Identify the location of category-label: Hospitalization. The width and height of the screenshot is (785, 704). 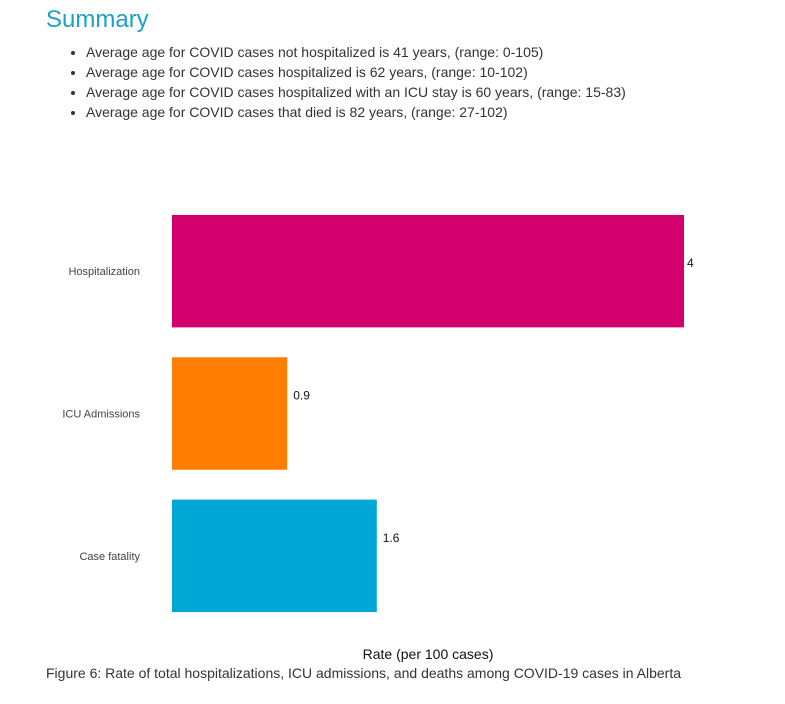
(104, 272).